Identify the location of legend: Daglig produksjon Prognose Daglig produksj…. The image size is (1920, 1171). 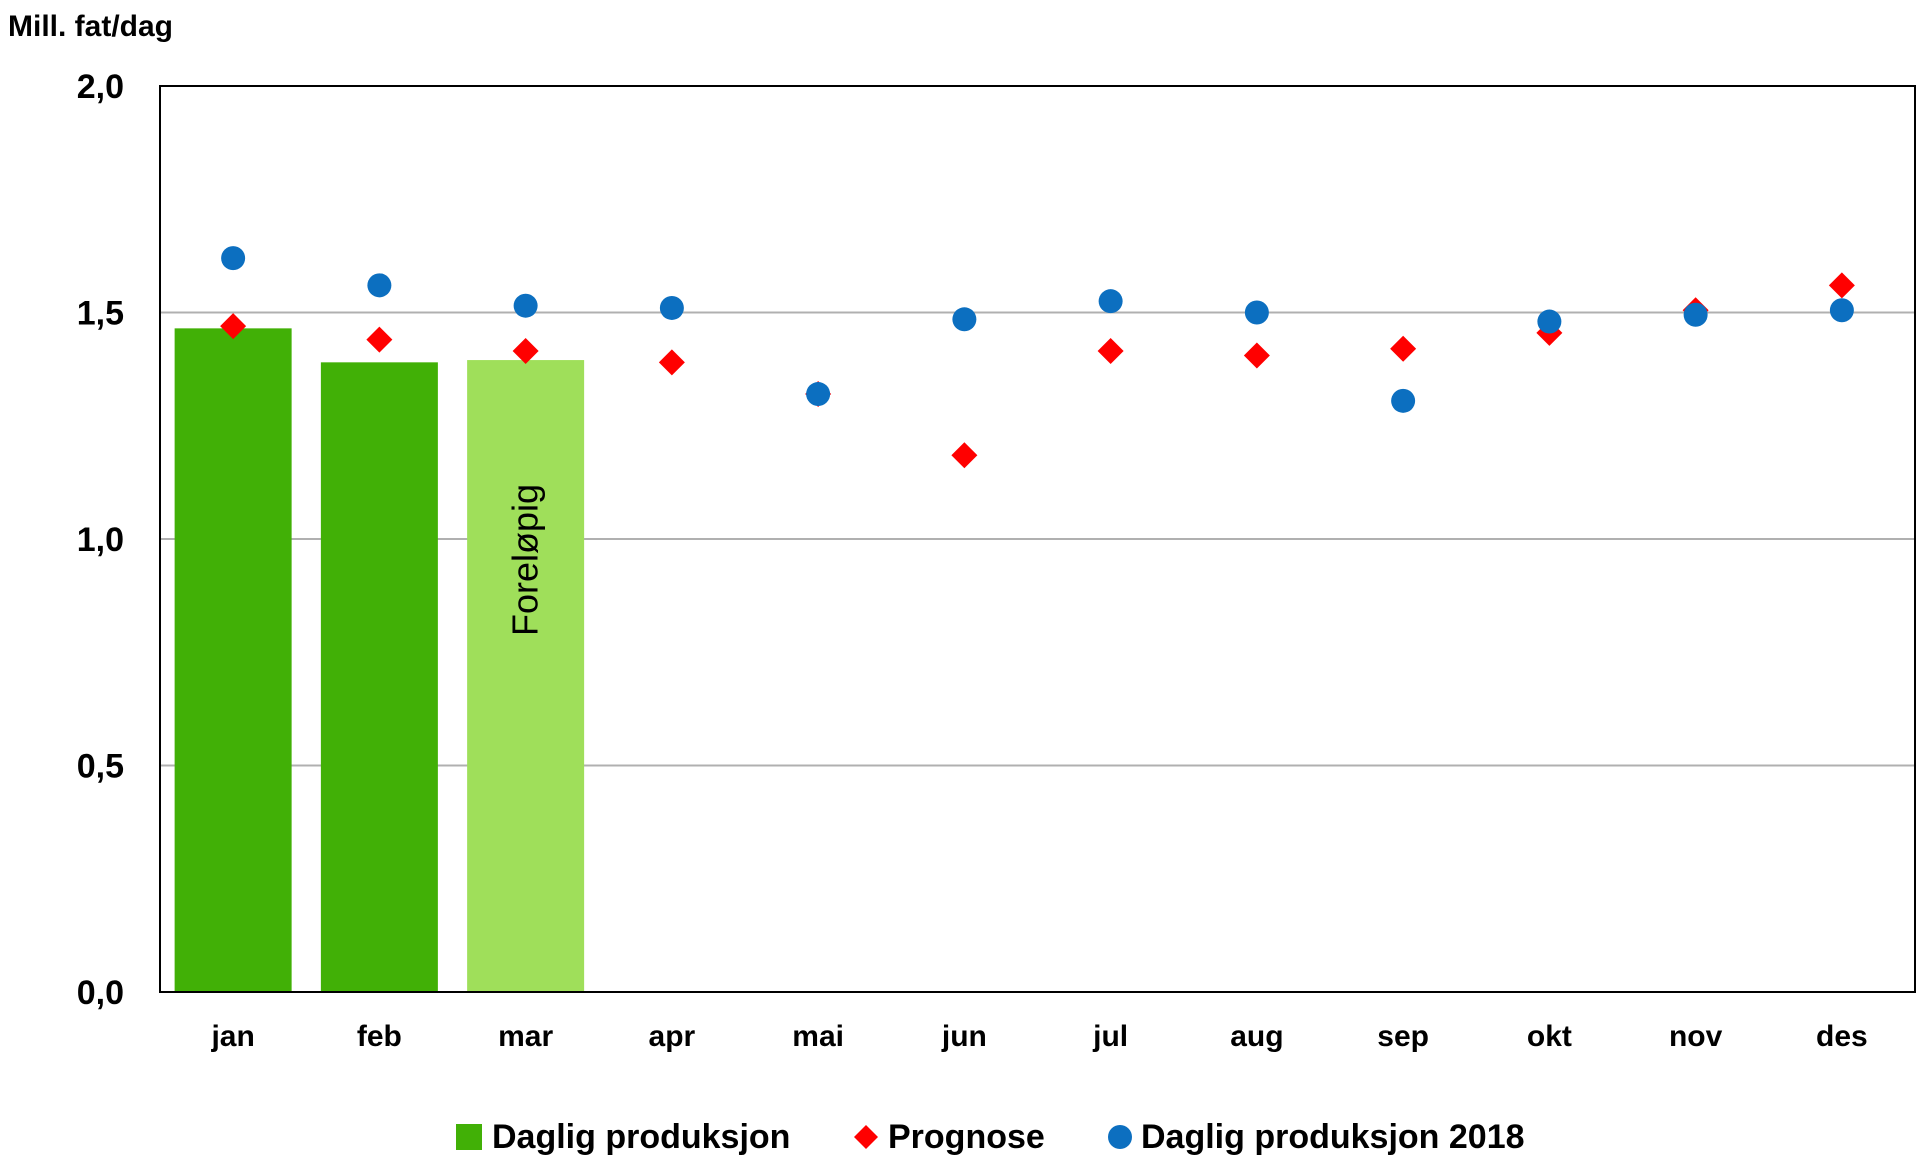
(990, 1137).